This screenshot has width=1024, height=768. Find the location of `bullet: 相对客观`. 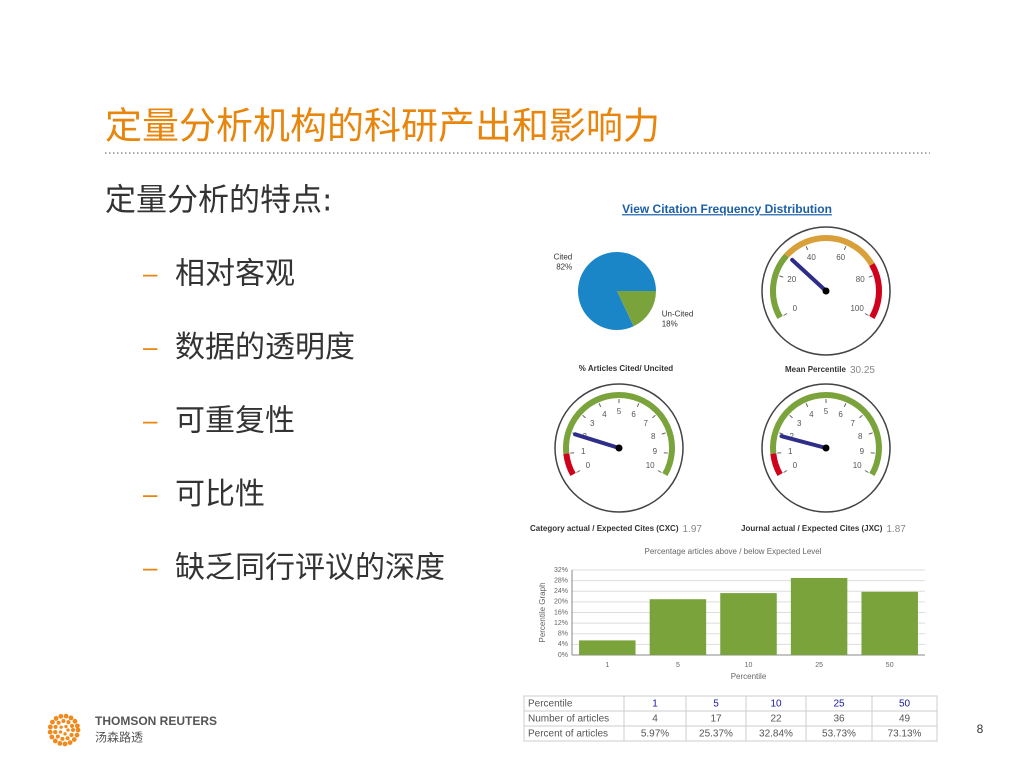

bullet: 相对客观 is located at coordinates (235, 274).